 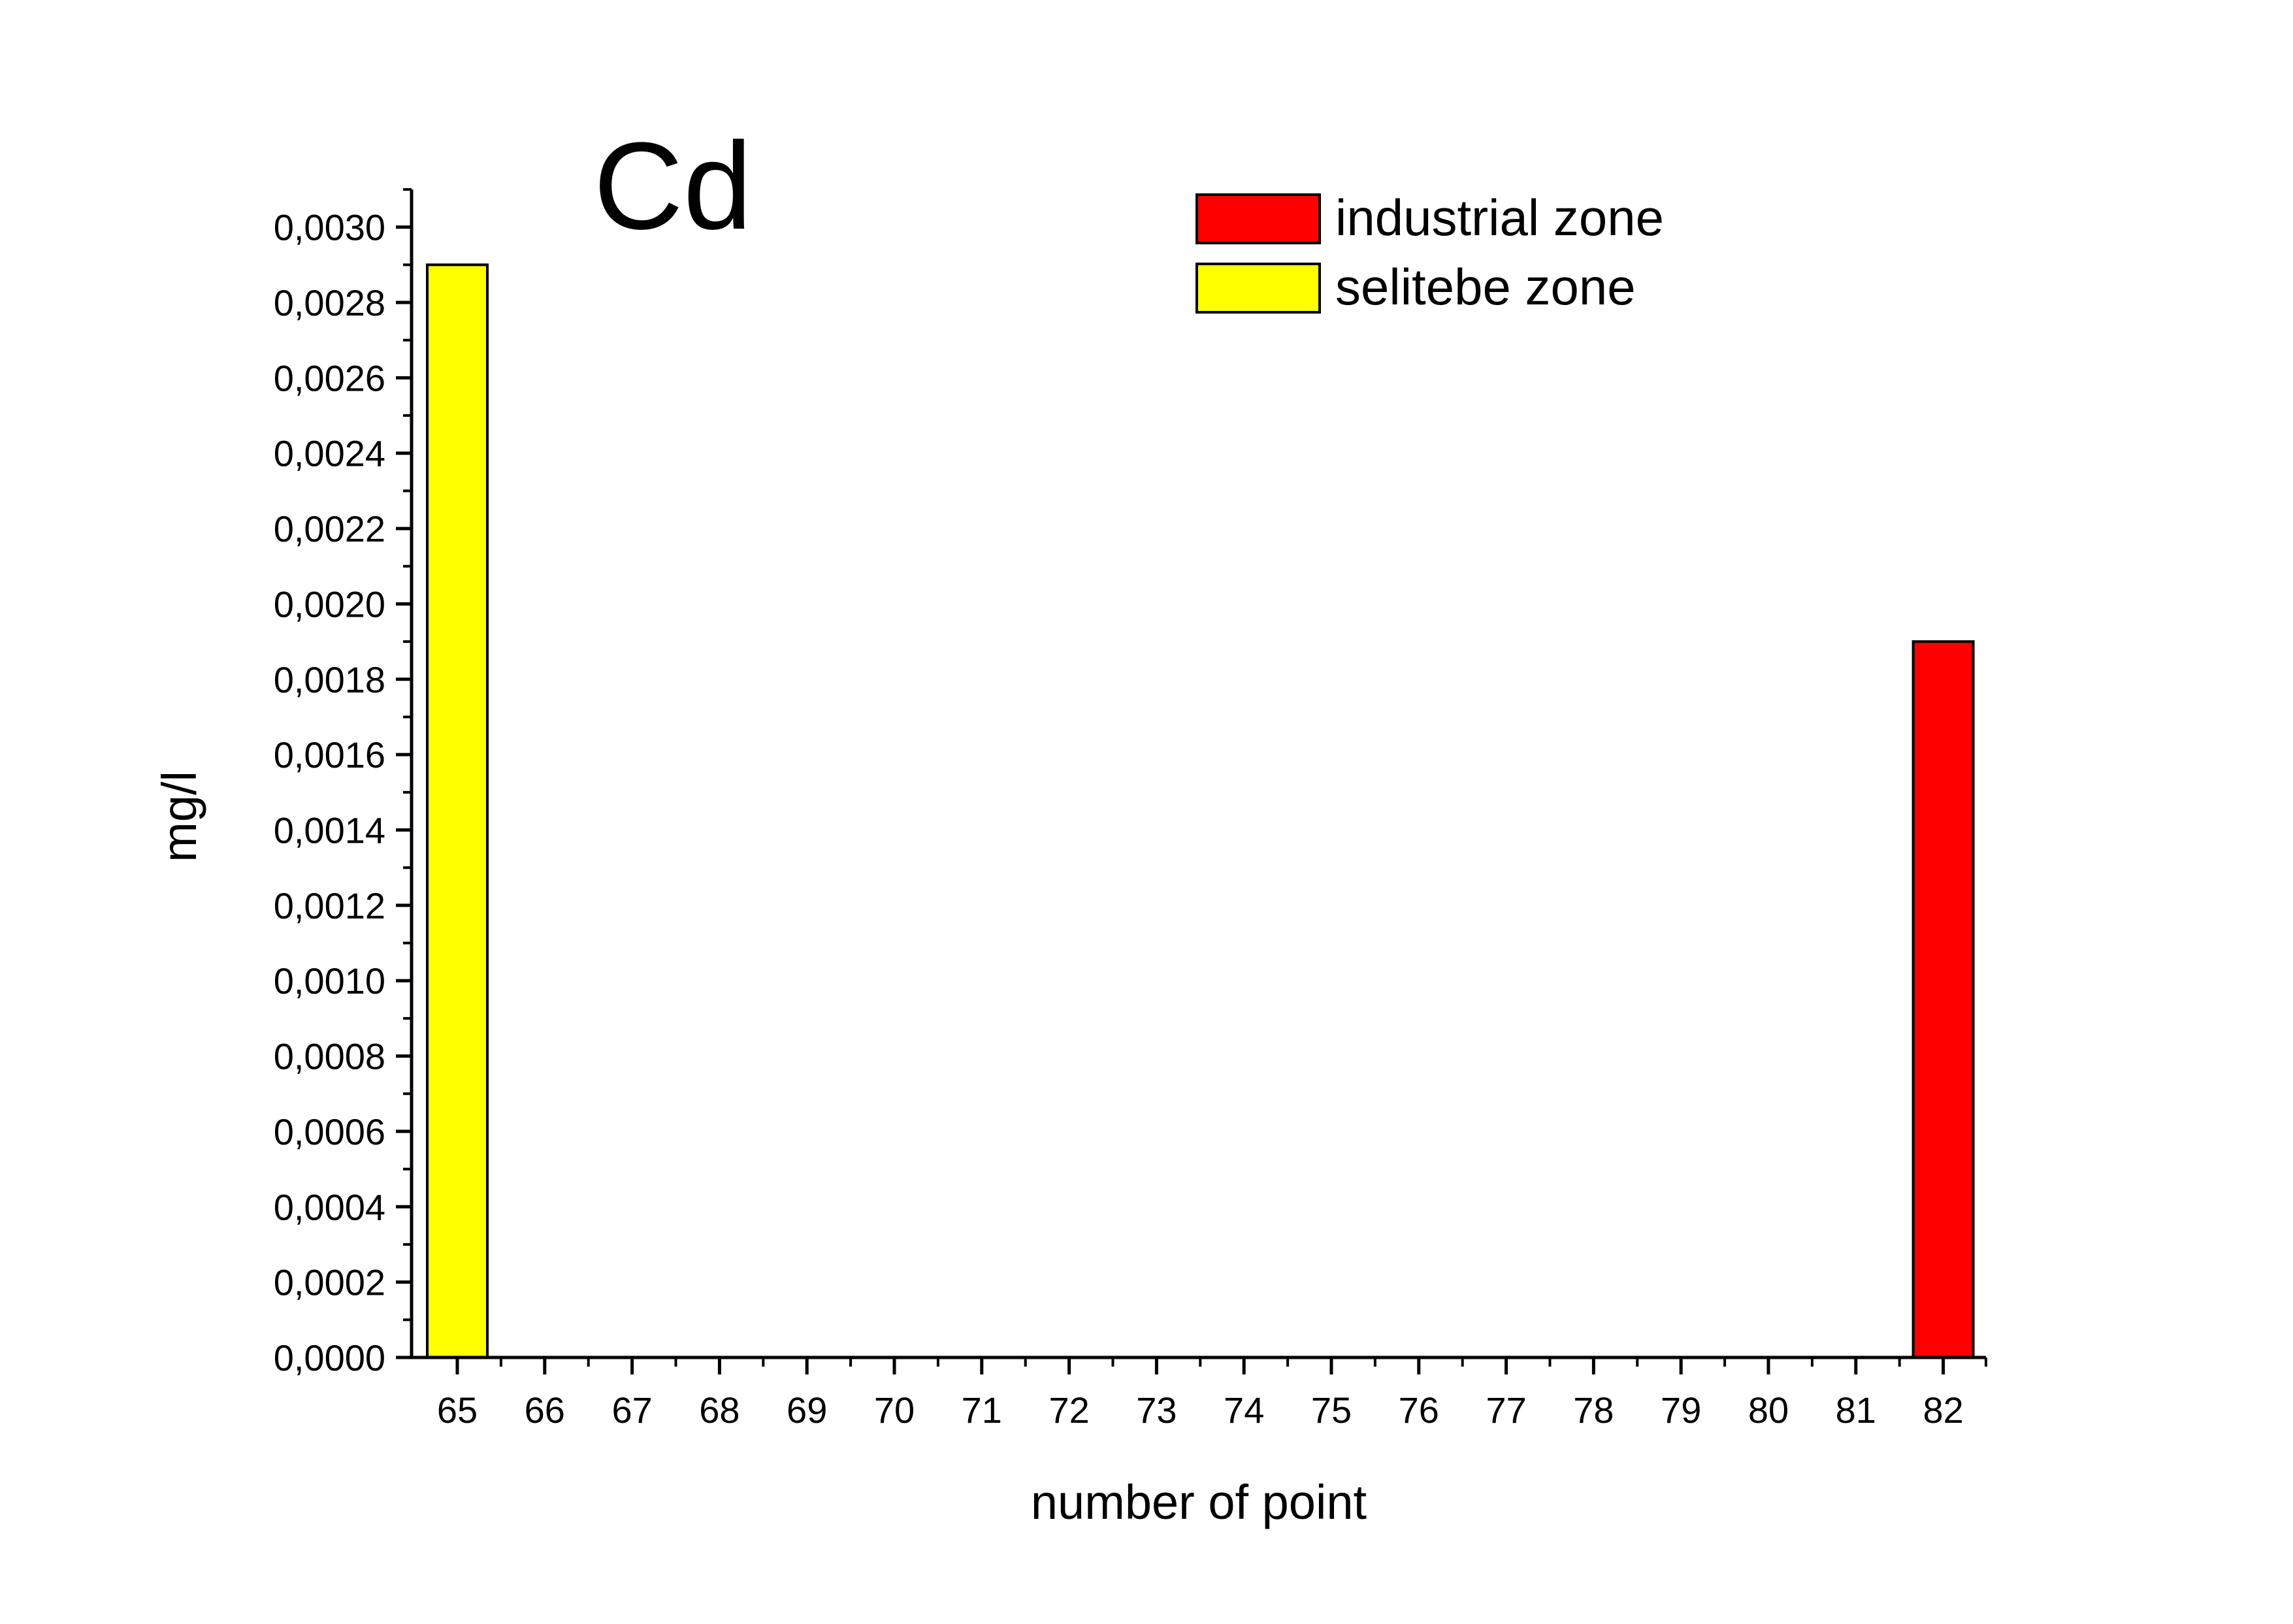 I want to click on x-tick-label: 82, so click(x=1943, y=1410).